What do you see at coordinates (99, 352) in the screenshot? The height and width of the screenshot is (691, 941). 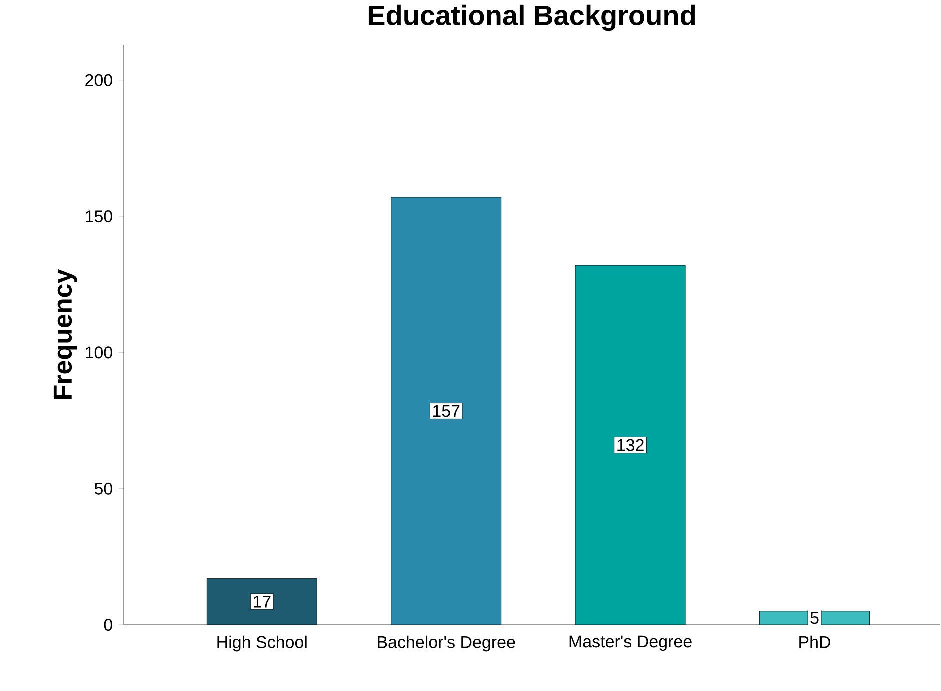 I see `y-tick-label: 100` at bounding box center [99, 352].